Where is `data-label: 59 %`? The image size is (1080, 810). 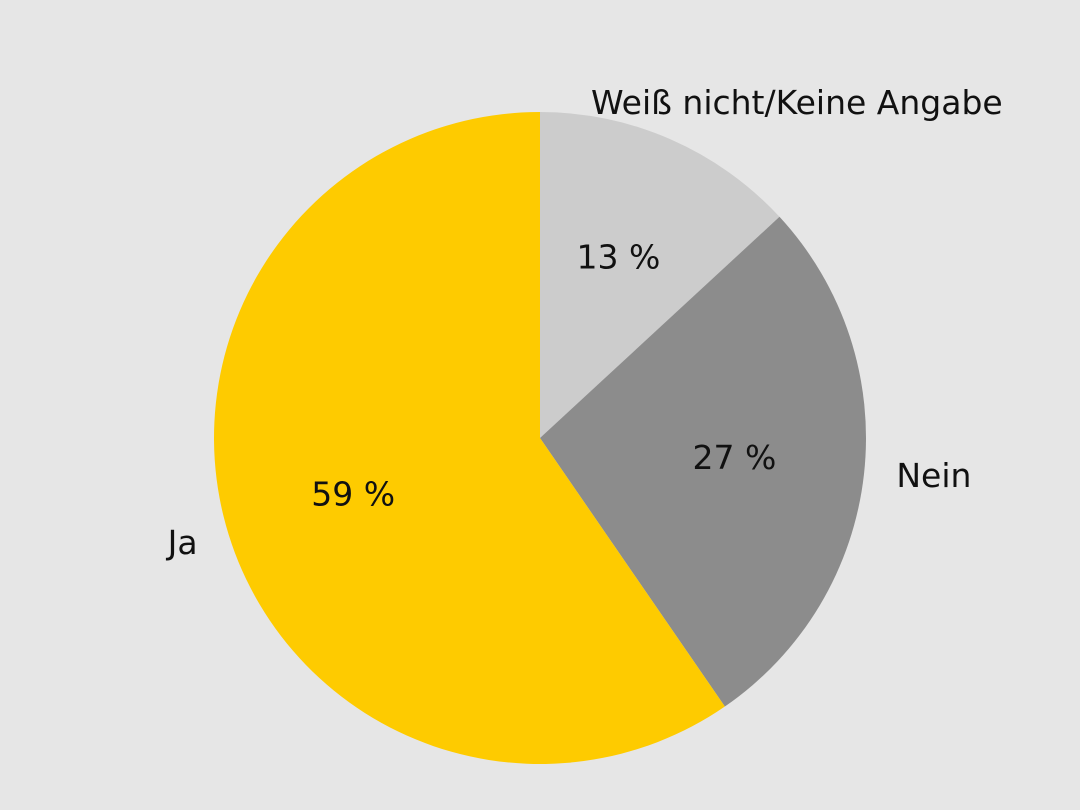
data-label: 59 % is located at coordinates (353, 494).